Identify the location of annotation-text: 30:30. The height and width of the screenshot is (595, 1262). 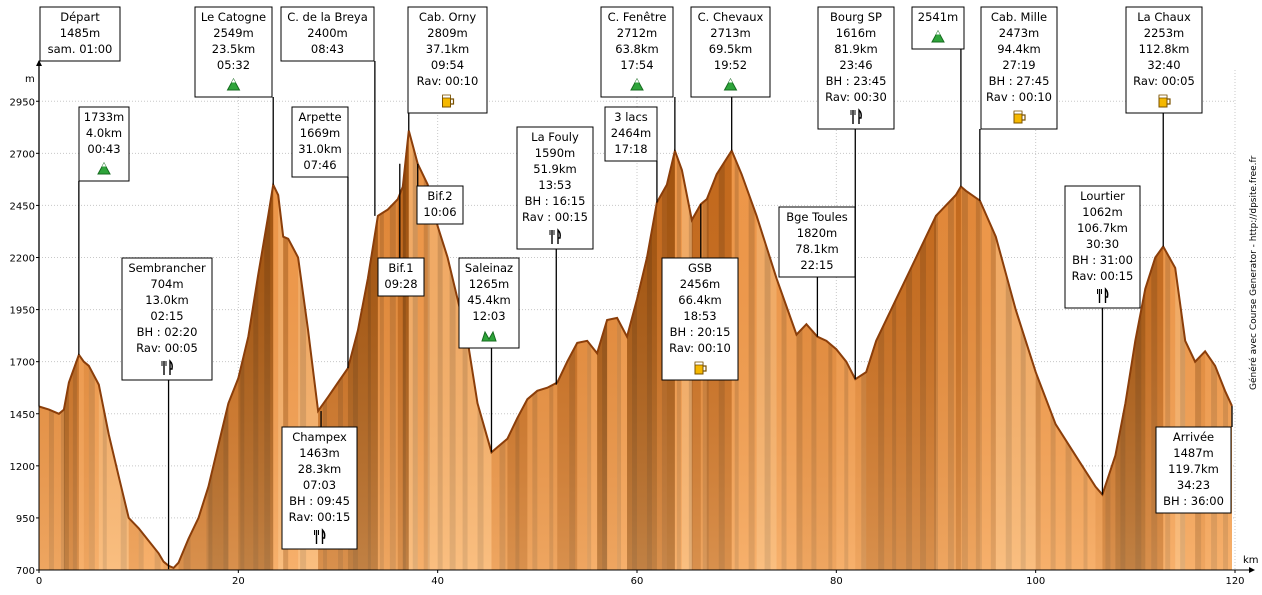
(1102, 244).